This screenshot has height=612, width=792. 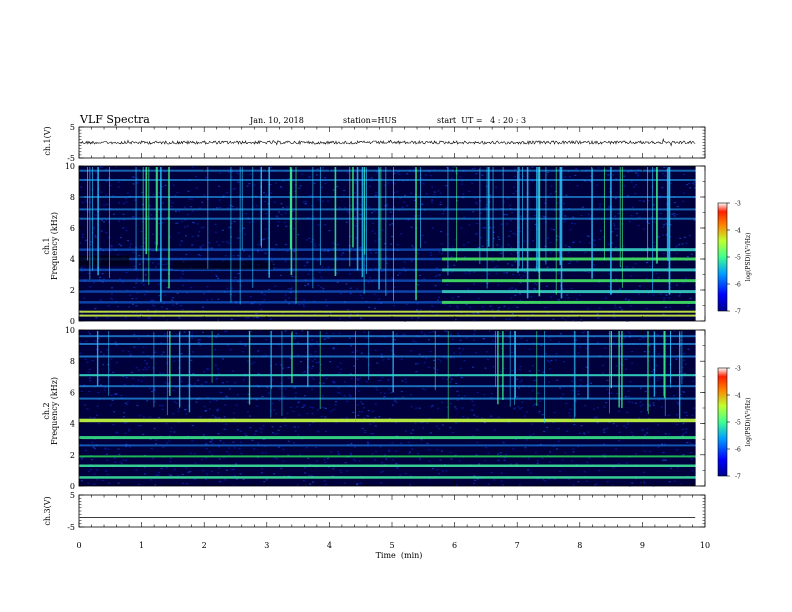 What do you see at coordinates (738, 258) in the screenshot?
I see `ch1-colorbar-tick-label: -5` at bounding box center [738, 258].